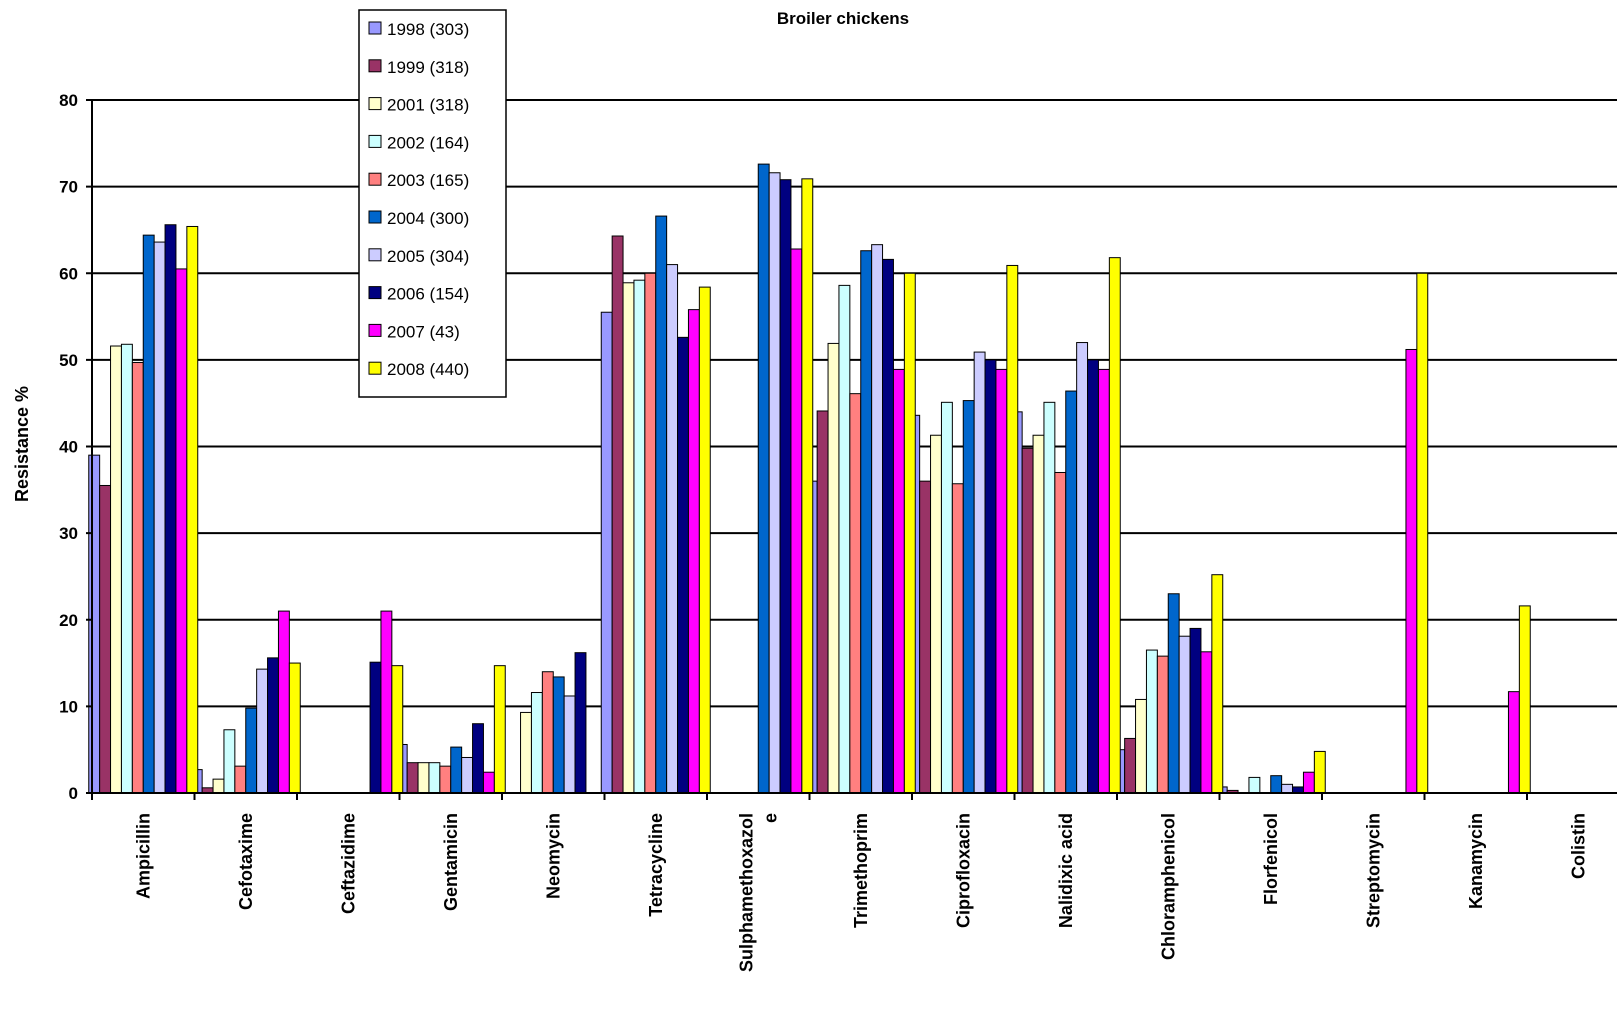 Image resolution: width=1617 pixels, height=1015 pixels. What do you see at coordinates (428, 294) in the screenshot?
I see `legend-label-7: 2006 (154)` at bounding box center [428, 294].